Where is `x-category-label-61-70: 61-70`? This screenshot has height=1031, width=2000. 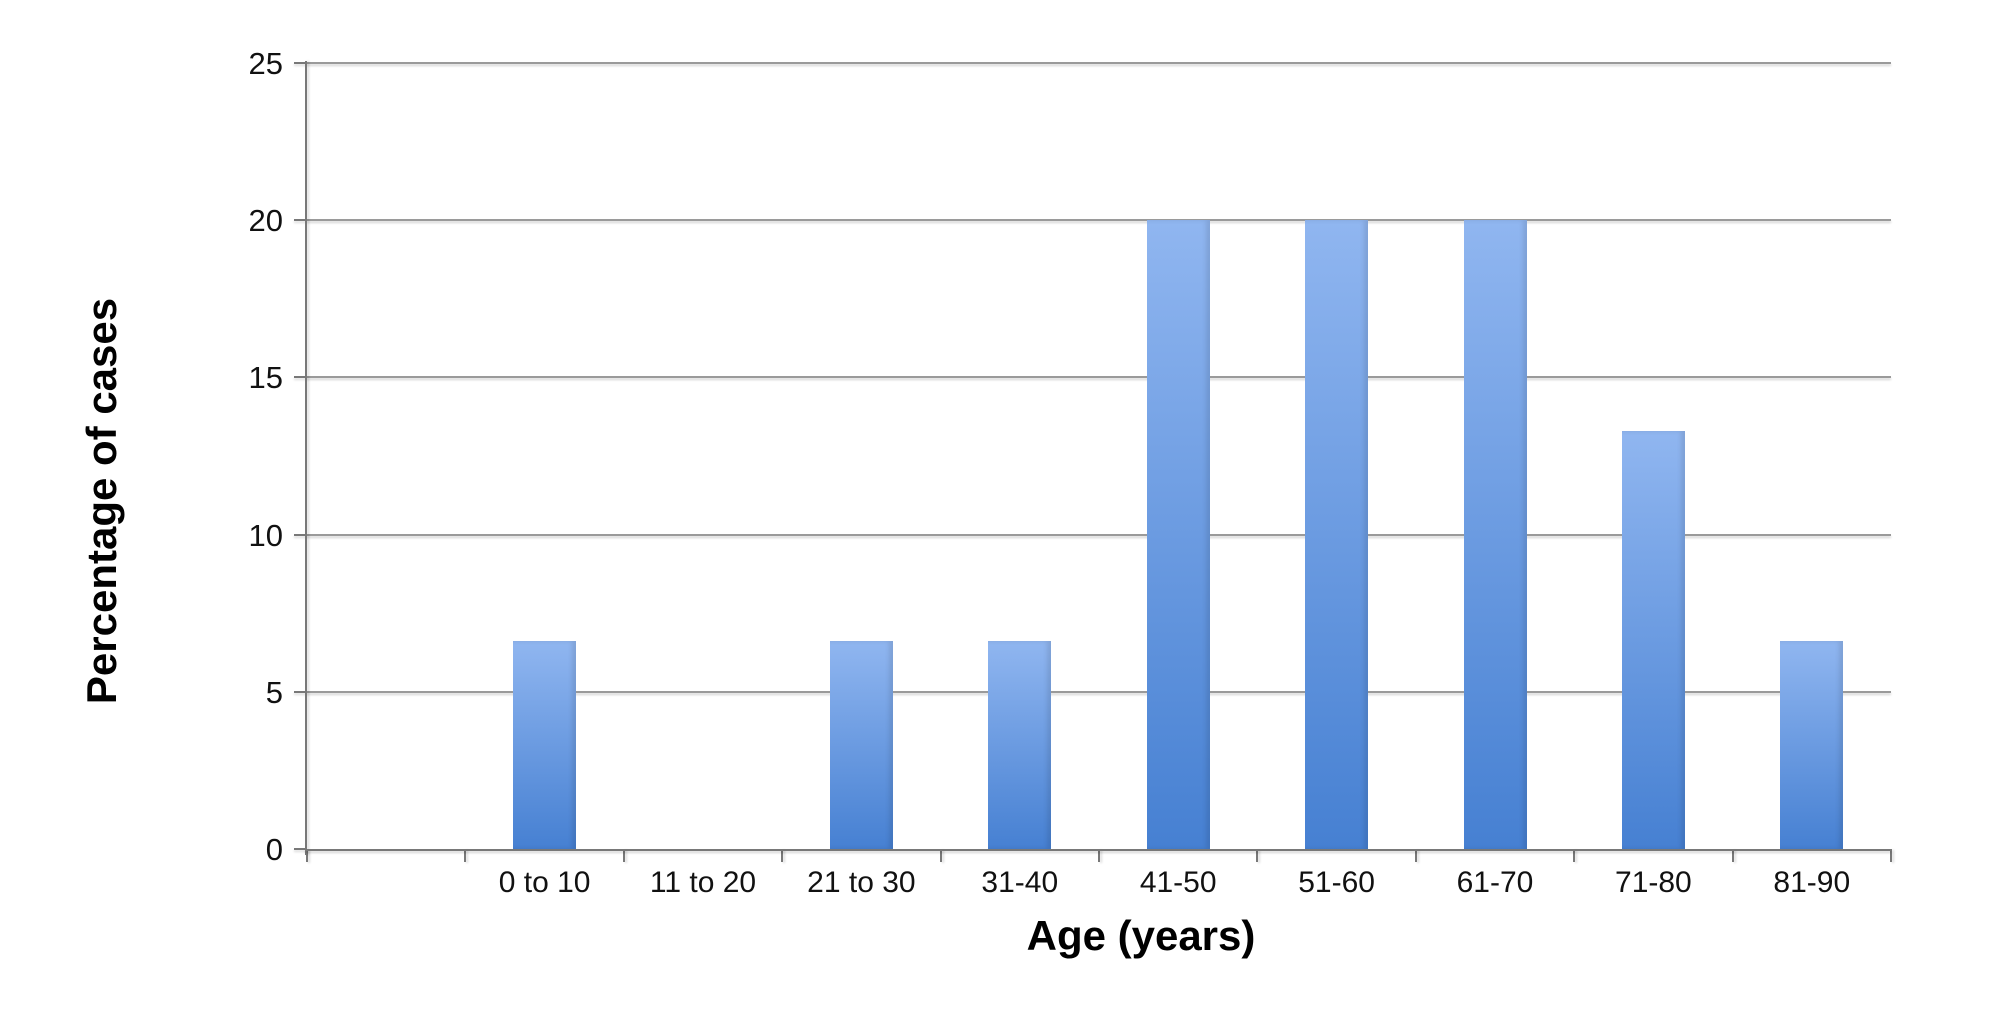 x-category-label-61-70: 61-70 is located at coordinates (1495, 882).